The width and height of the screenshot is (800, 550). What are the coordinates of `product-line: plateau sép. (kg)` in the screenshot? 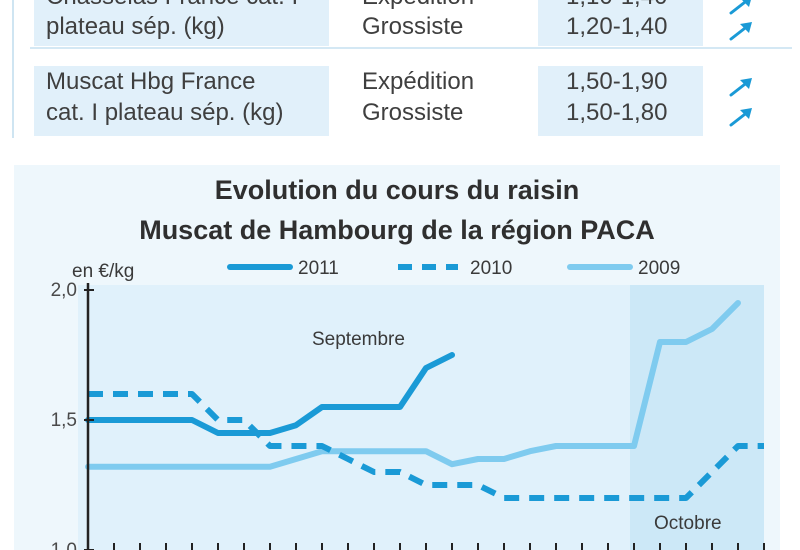 It's located at (135, 26).